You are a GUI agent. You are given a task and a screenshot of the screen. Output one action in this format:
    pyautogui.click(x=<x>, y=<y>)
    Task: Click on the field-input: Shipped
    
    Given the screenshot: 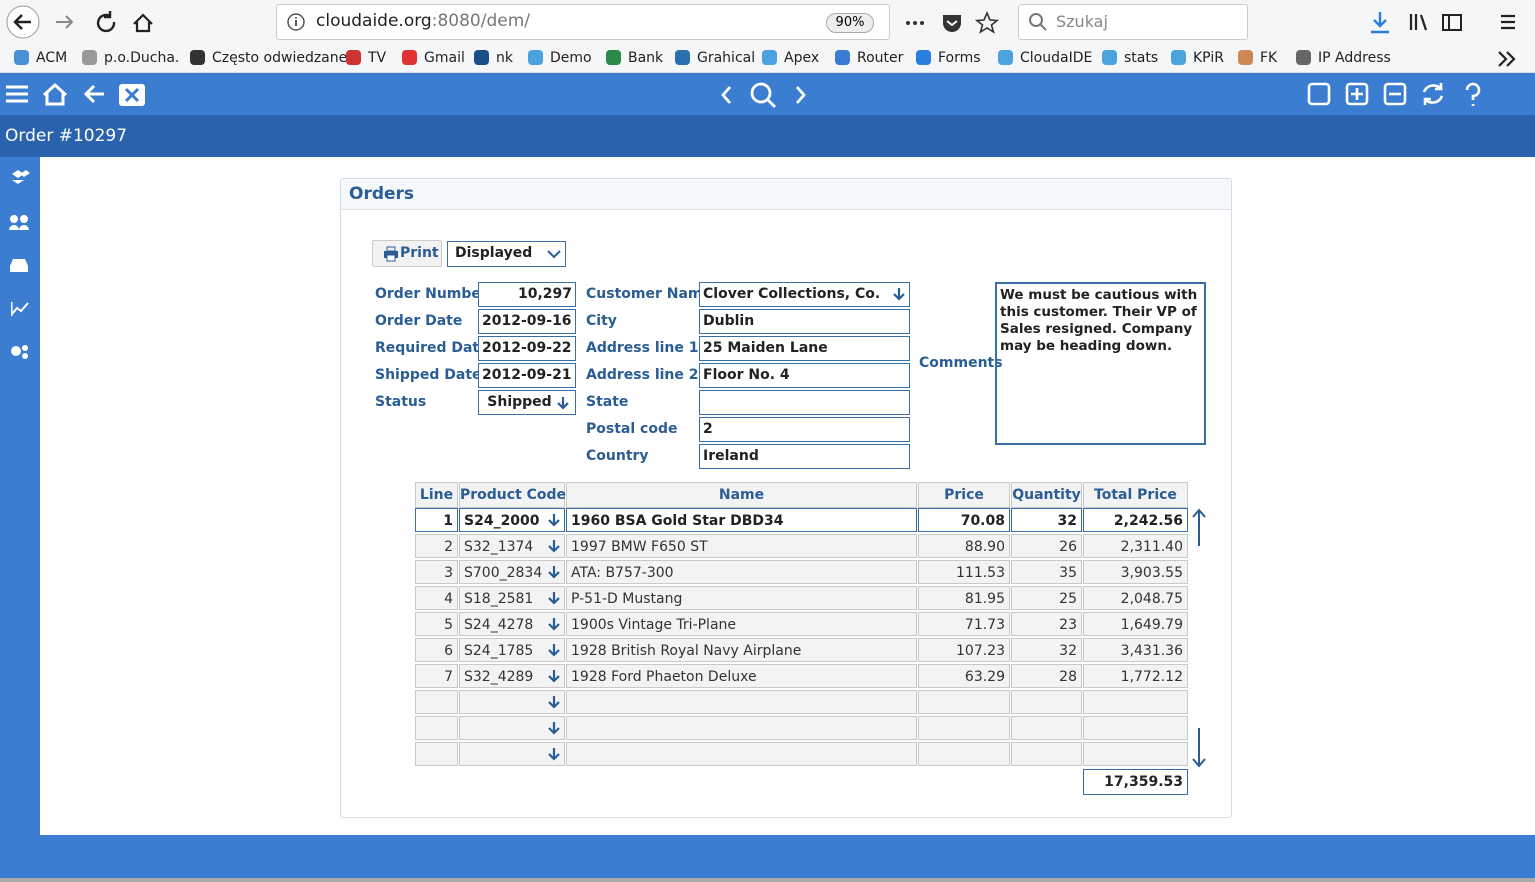 What is the action you would take?
    pyautogui.click(x=527, y=402)
    